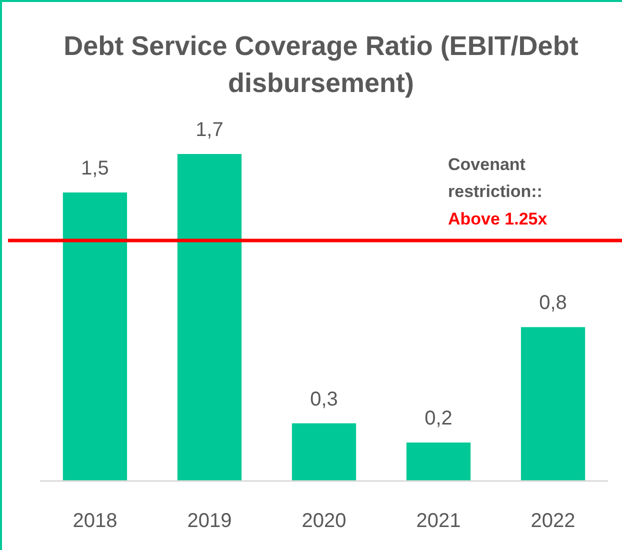 This screenshot has height=550, width=622. Describe the element at coordinates (210, 130) in the screenshot. I see `data-label: 1,7` at that location.